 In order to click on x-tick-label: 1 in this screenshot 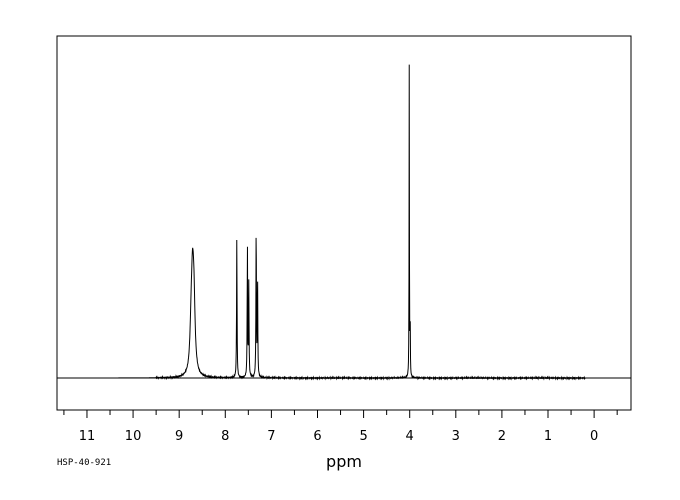, I will do `click(548, 436)`.